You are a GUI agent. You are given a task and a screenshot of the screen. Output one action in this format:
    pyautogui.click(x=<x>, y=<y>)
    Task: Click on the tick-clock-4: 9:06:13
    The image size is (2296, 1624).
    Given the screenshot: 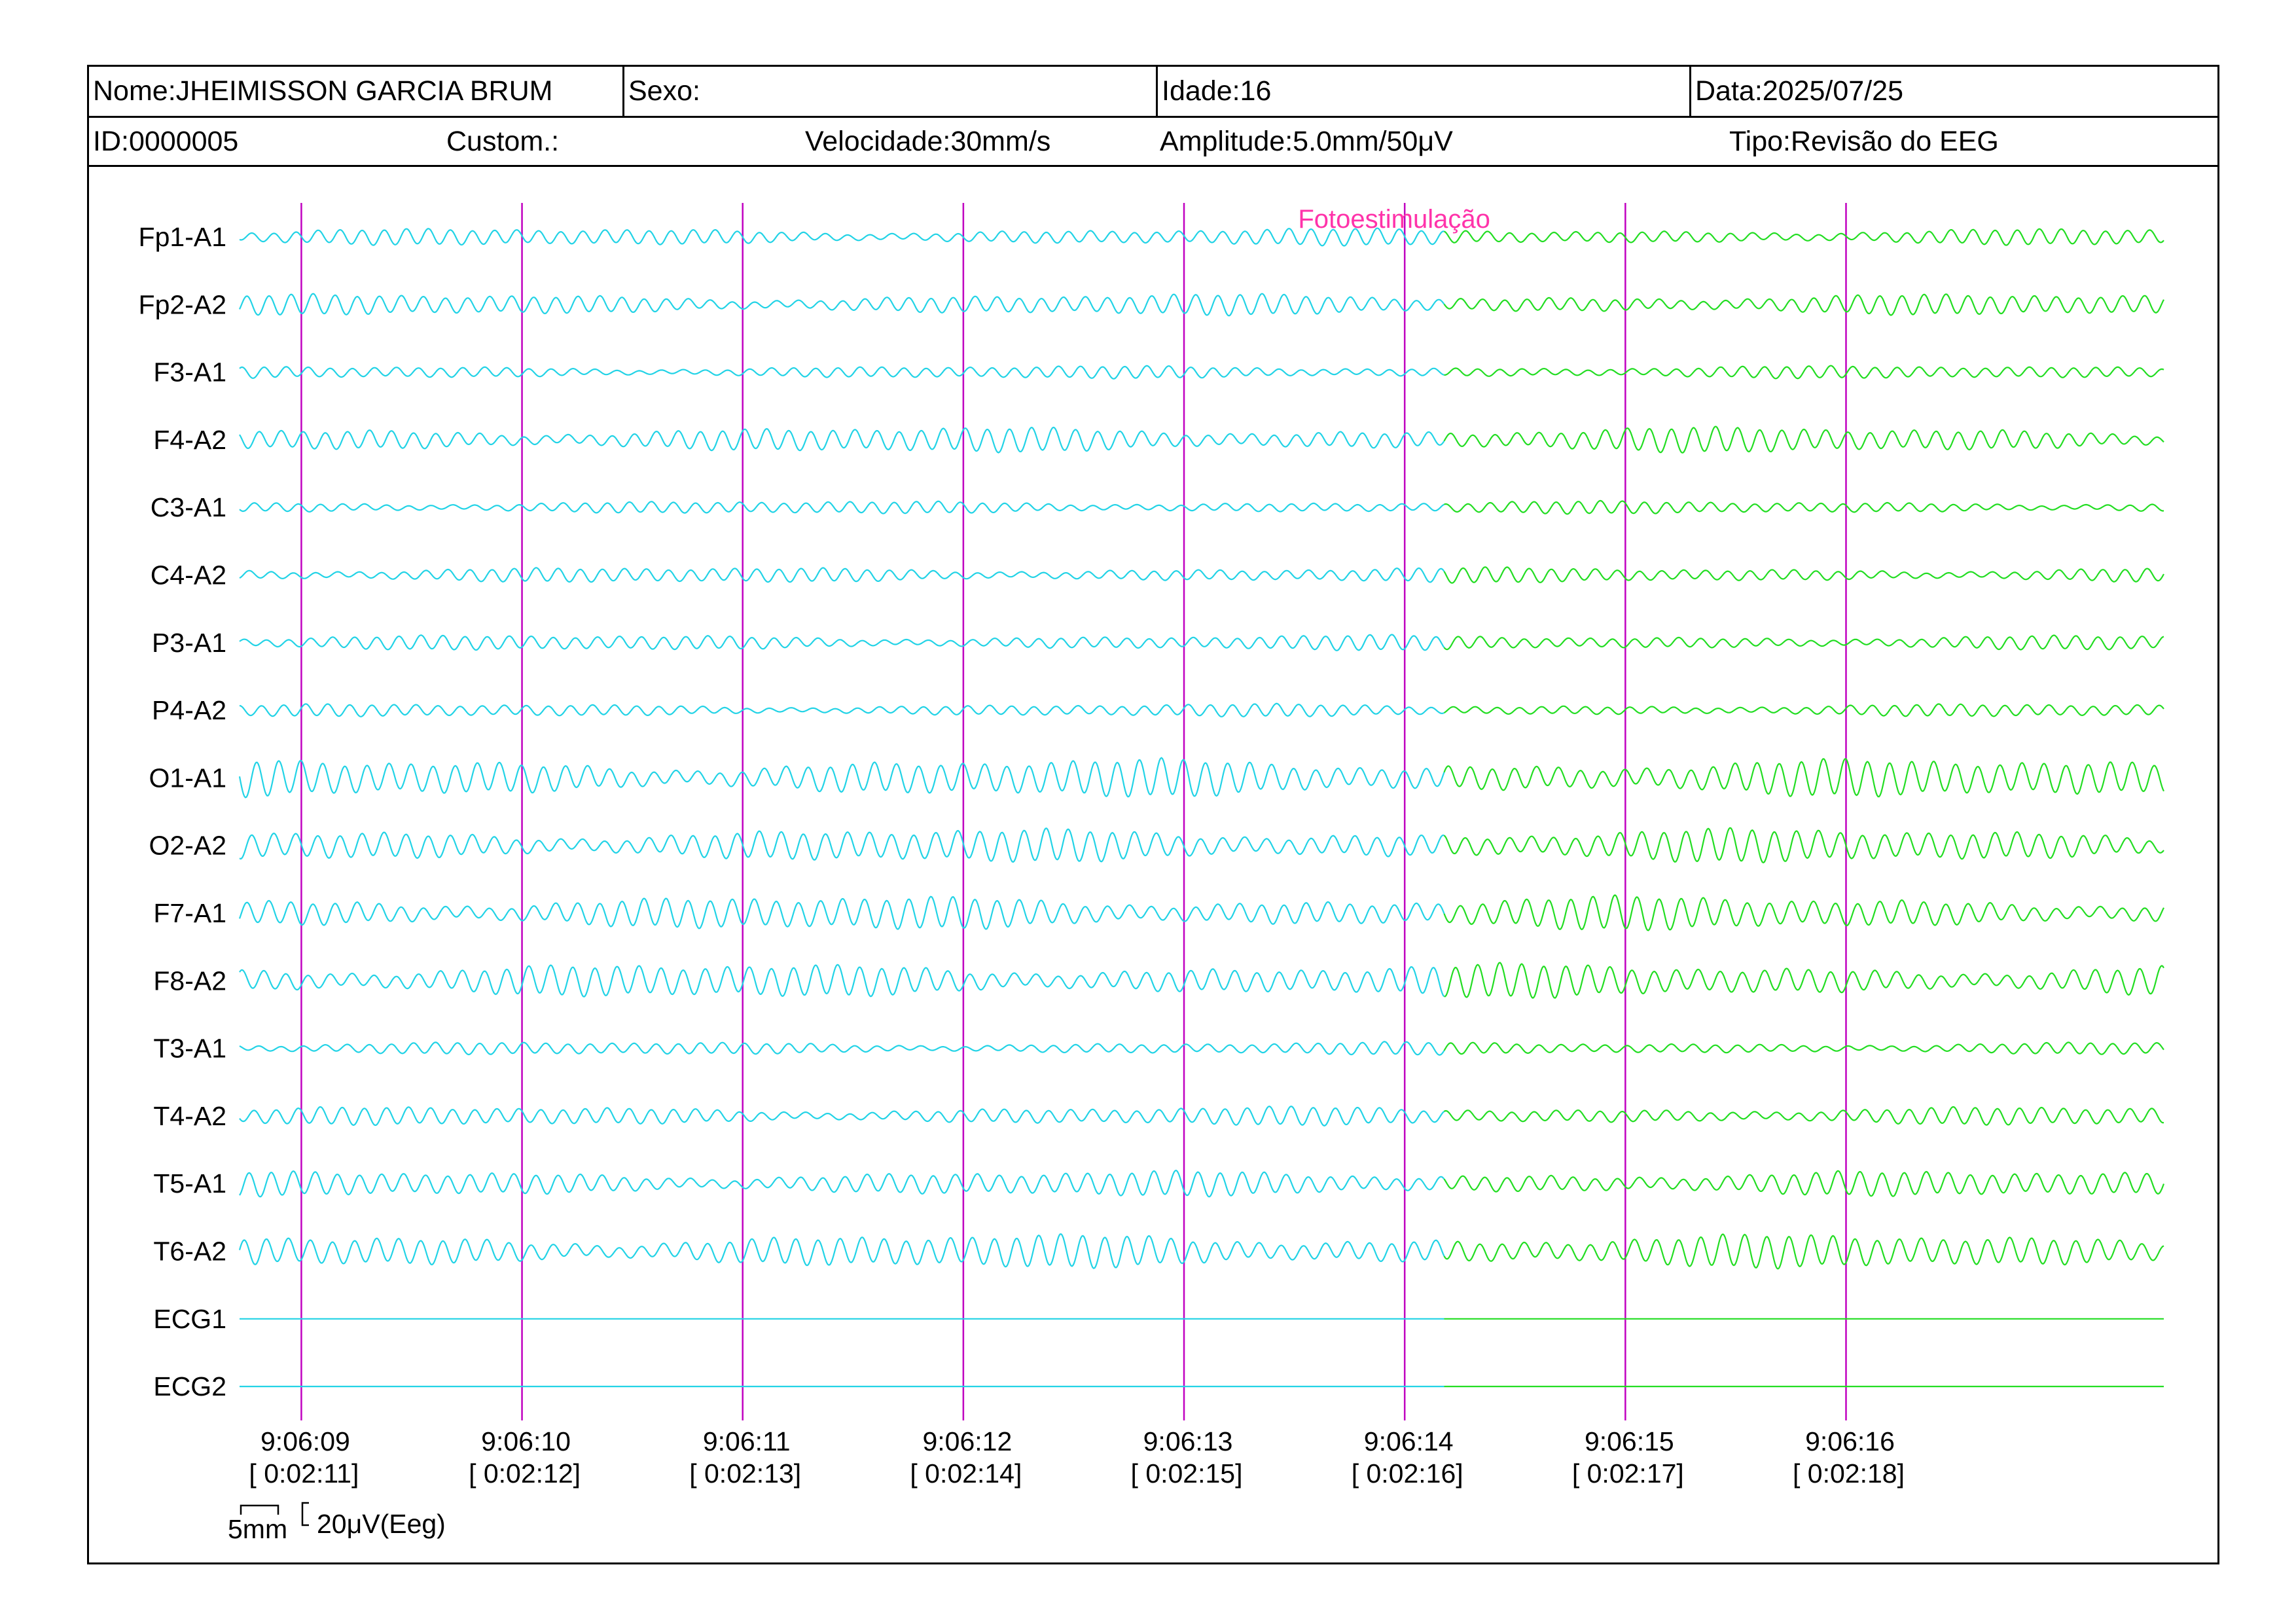 What is the action you would take?
    pyautogui.click(x=1188, y=1441)
    